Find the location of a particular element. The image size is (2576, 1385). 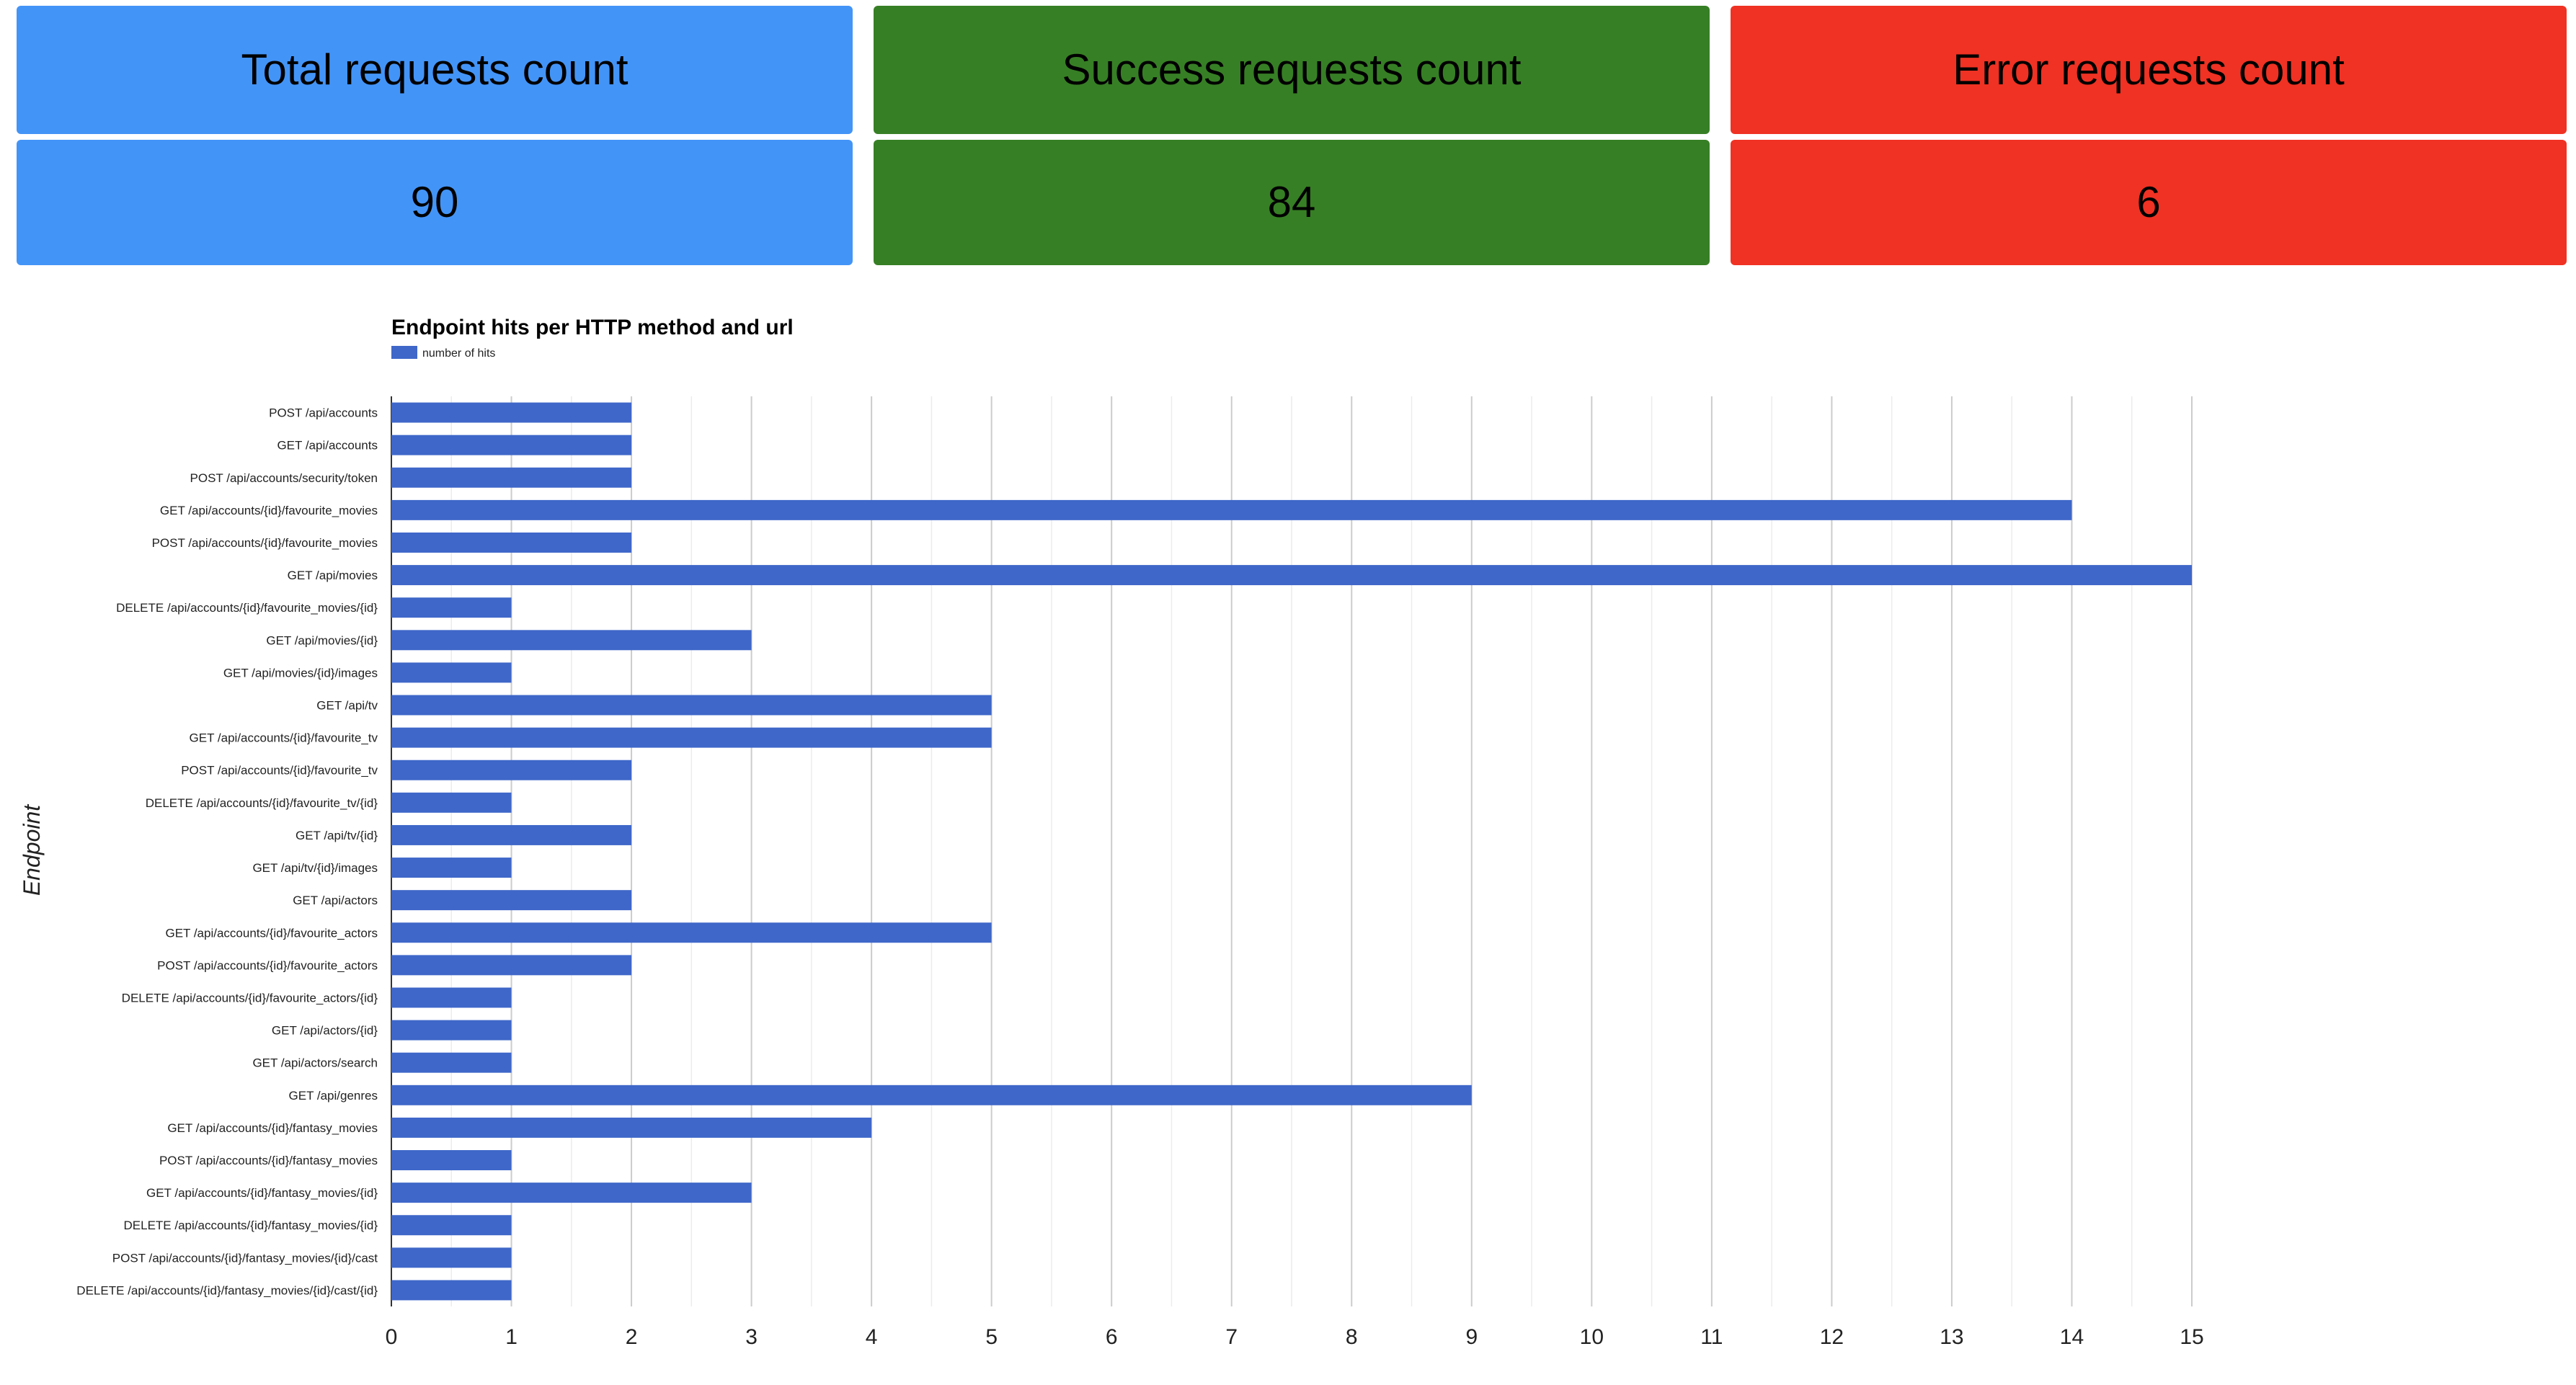

y-tick-label: GET /api/movies is located at coordinates (333, 575).